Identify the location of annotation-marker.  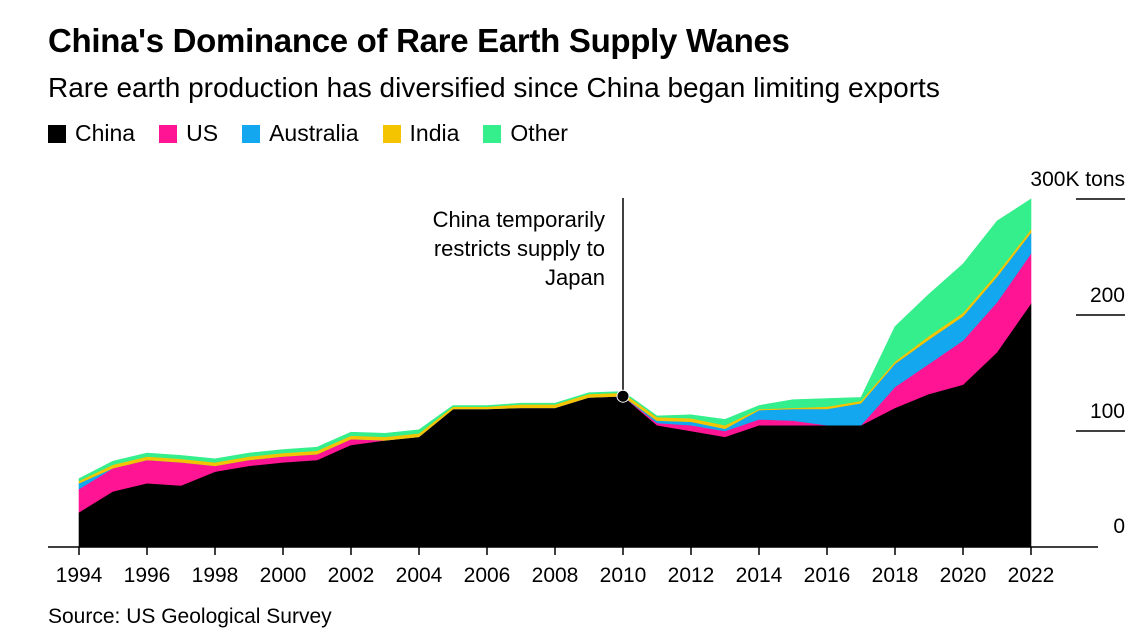
(623, 396).